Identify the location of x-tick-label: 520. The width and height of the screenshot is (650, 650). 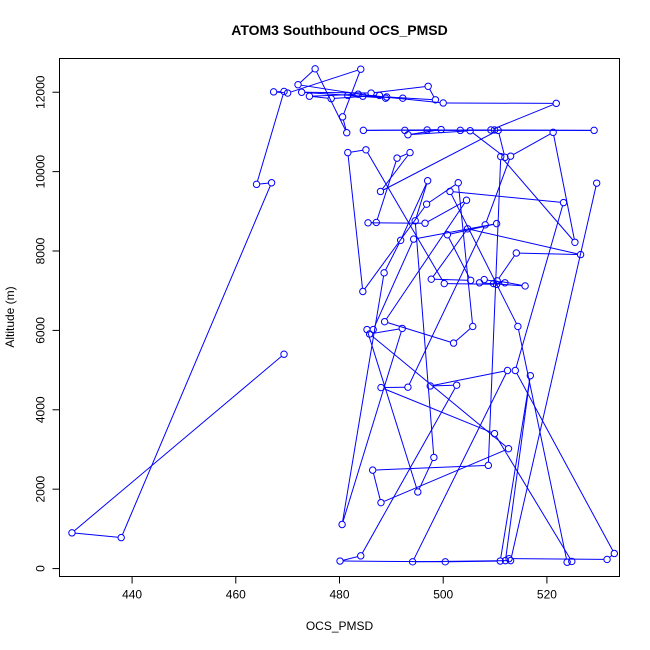
(547, 595).